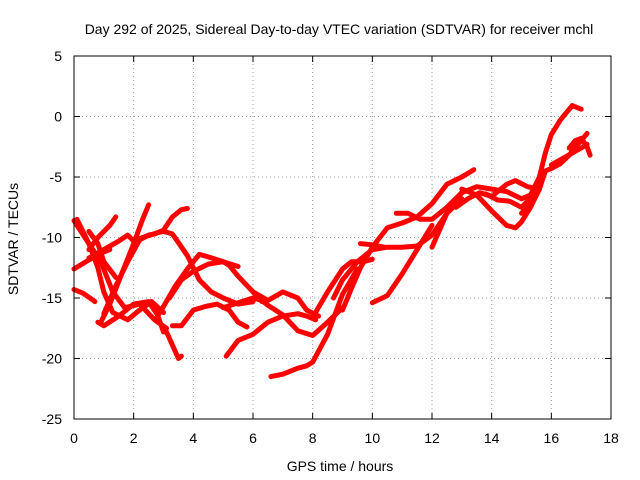 Image resolution: width=640 pixels, height=480 pixels. Describe the element at coordinates (52, 298) in the screenshot. I see `y-tick-label: -15` at that location.